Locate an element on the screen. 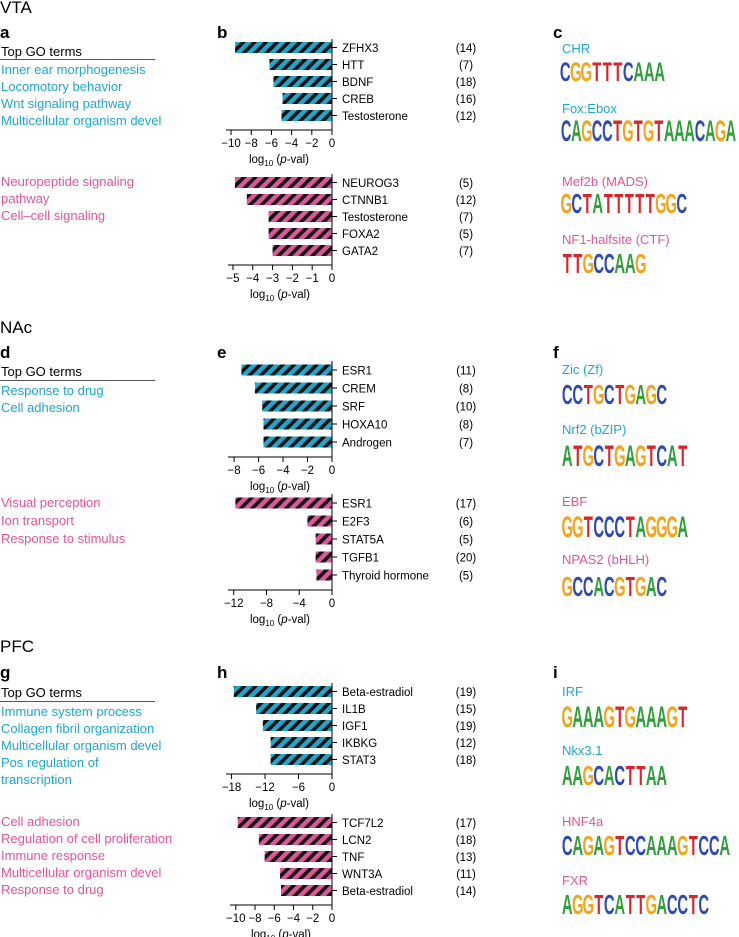 Image resolution: width=739 pixels, height=937 pixels. x-tick-label: −10 is located at coordinates (231, 144).